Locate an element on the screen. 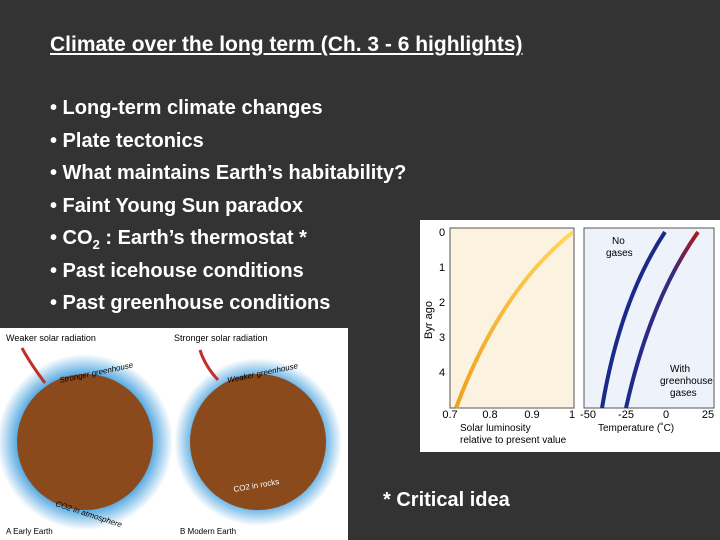  bullet: • CO2 : Earth’s thermostat * is located at coordinates (228, 240).